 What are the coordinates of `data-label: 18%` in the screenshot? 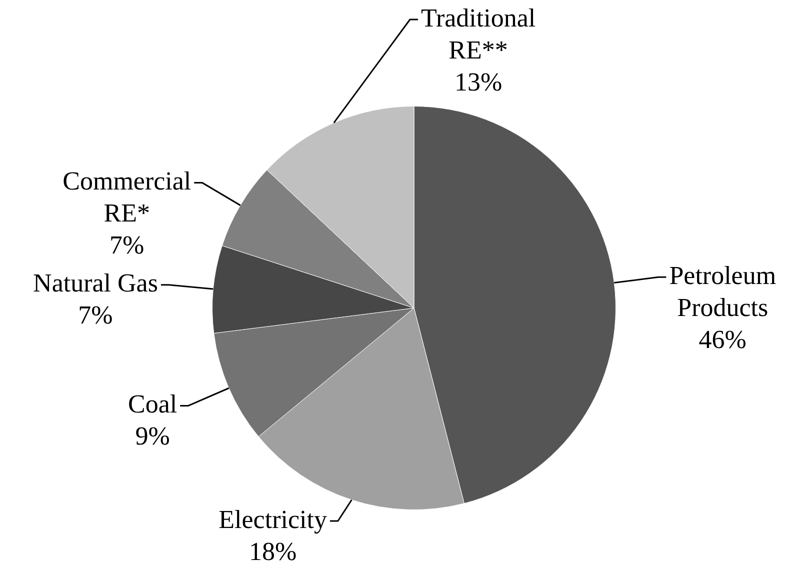 It's located at (272, 551).